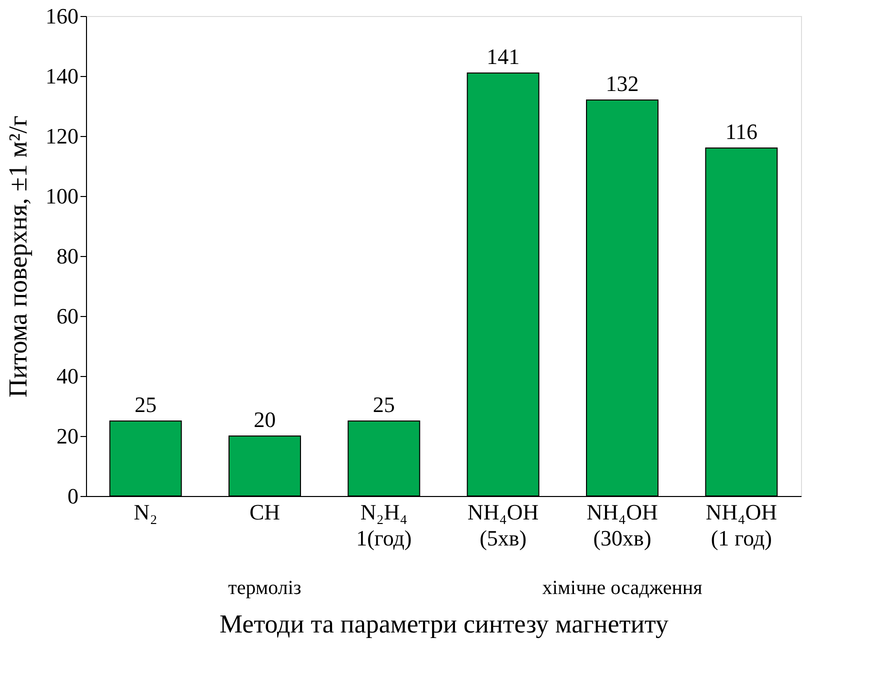 The width and height of the screenshot is (878, 695). What do you see at coordinates (503, 56) in the screenshot?
I see `data-label: 141` at bounding box center [503, 56].